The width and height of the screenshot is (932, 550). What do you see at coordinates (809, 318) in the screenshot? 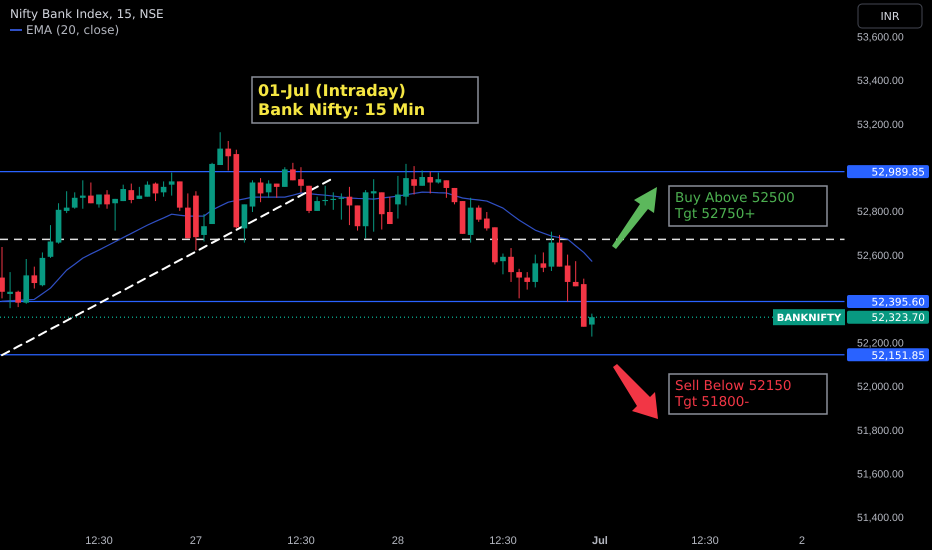
I see `annotation: BANKNIFTY` at bounding box center [809, 318].